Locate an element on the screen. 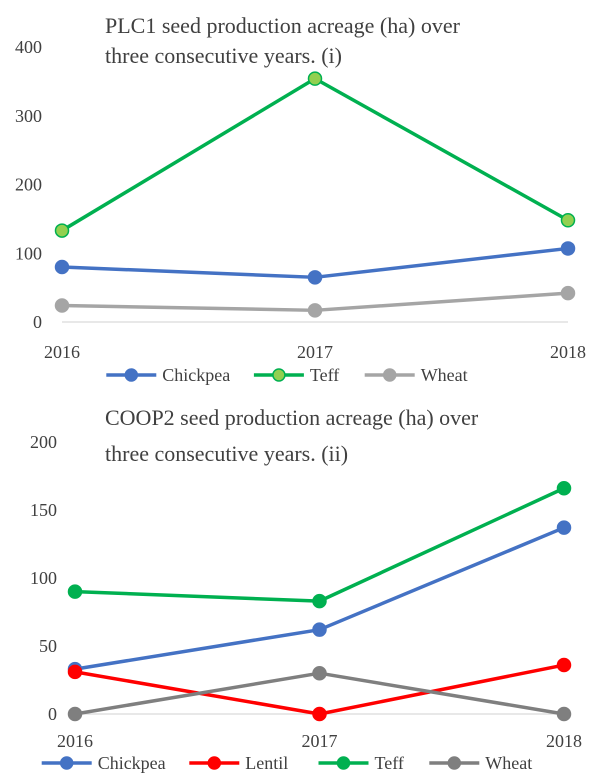 The image size is (591, 773). legend-marker-lentil is located at coordinates (214, 763).